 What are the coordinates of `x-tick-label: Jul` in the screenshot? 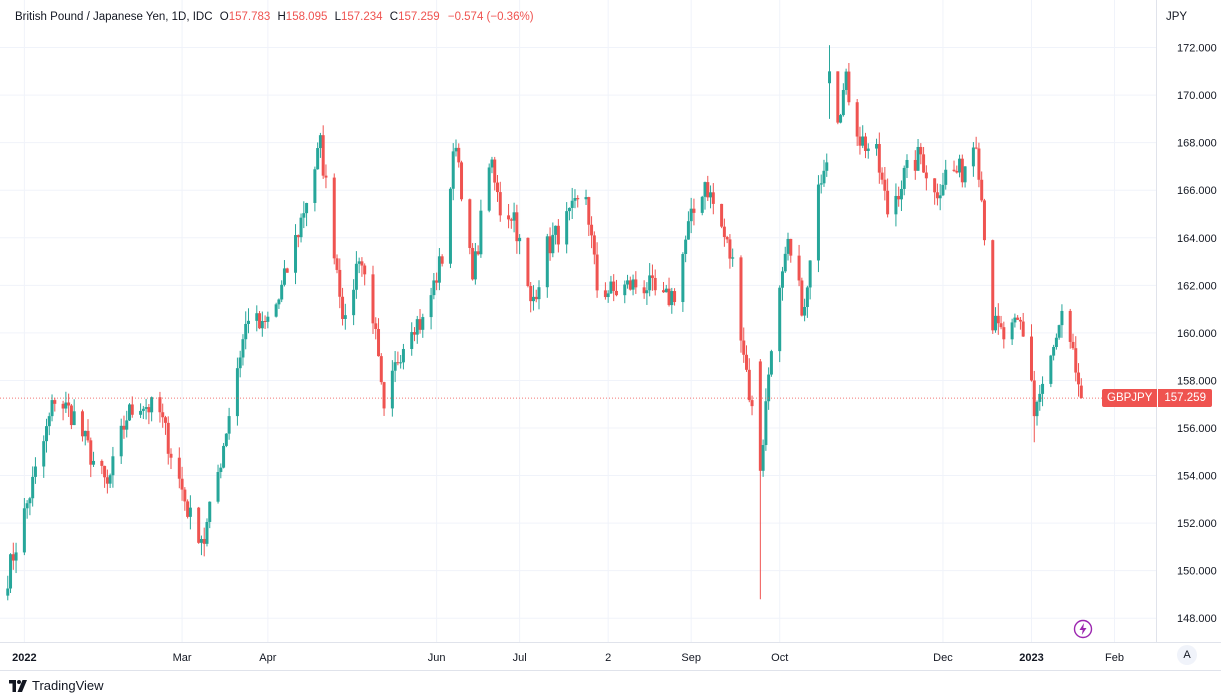 It's located at (520, 658).